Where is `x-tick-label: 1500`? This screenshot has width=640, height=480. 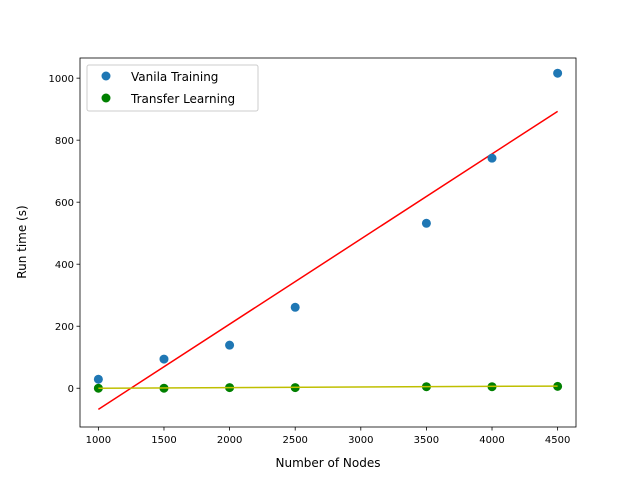
x-tick-label: 1500 is located at coordinates (163, 440).